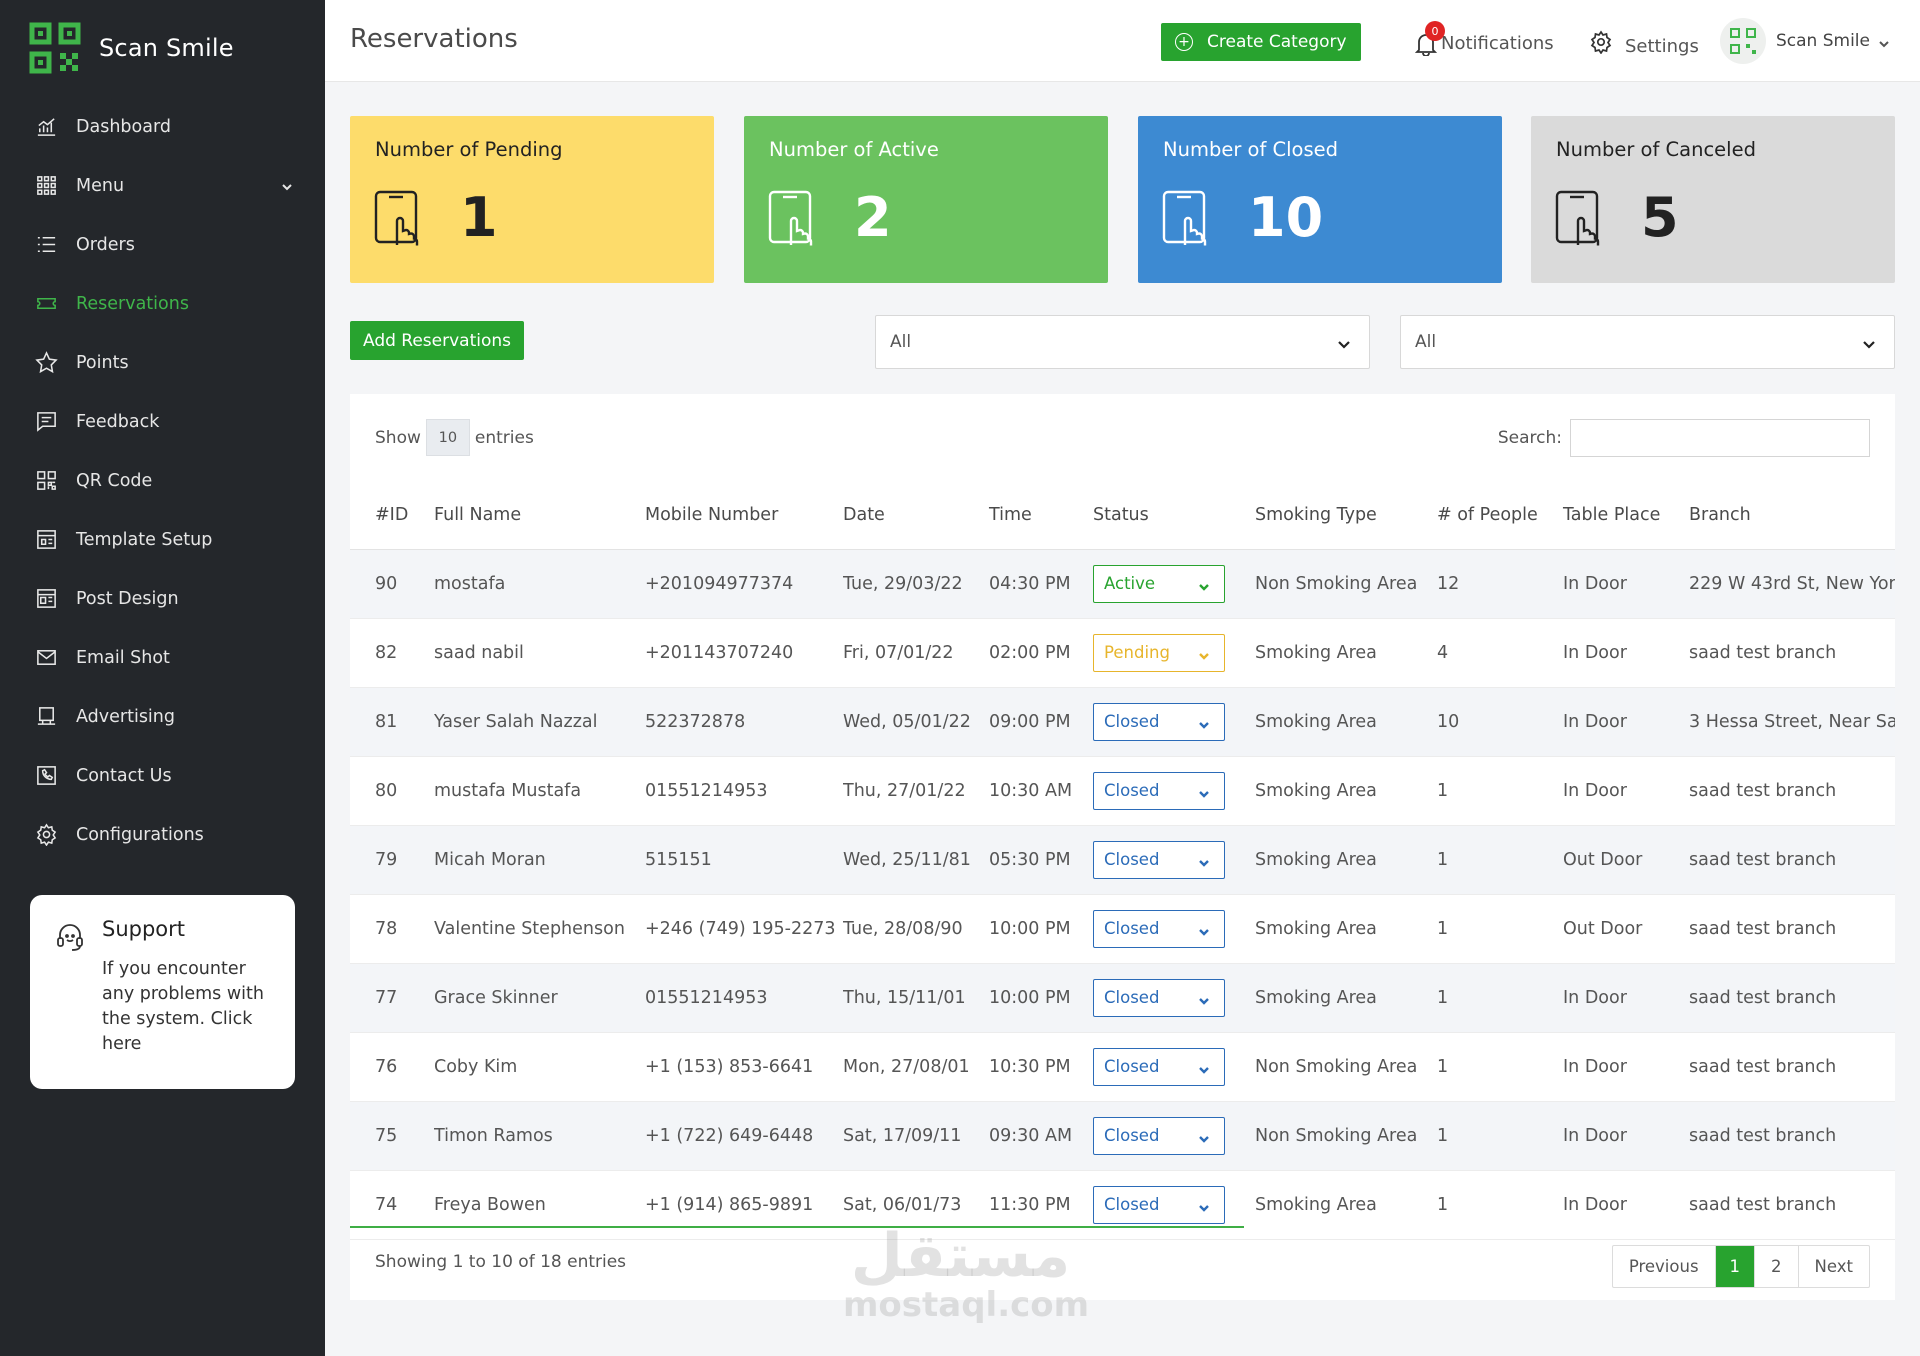  What do you see at coordinates (793, 219) in the screenshot?
I see `tablet-touch-icon` at bounding box center [793, 219].